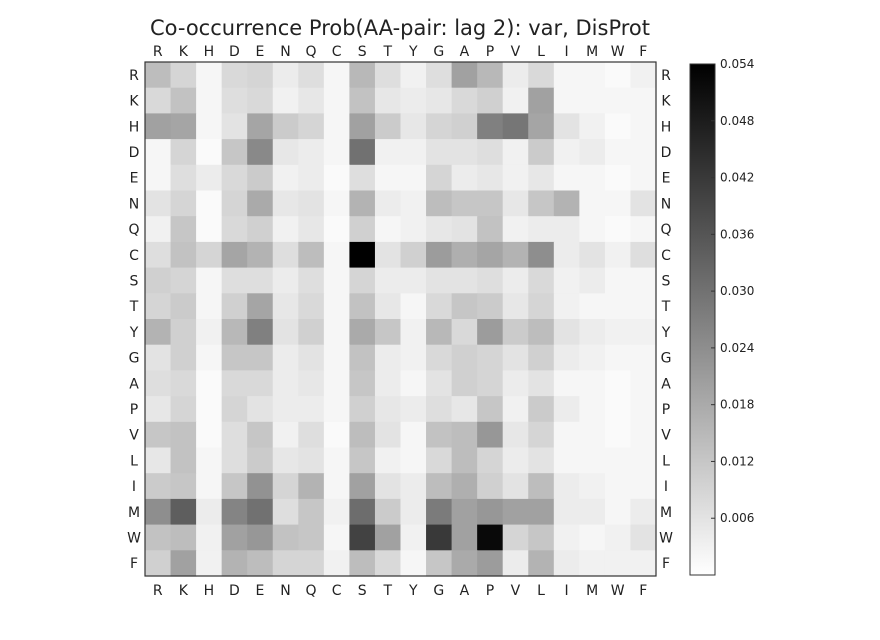 This screenshot has width=880, height=640. Describe the element at coordinates (643, 306) in the screenshot. I see `heatmap-cell-T-F` at that location.